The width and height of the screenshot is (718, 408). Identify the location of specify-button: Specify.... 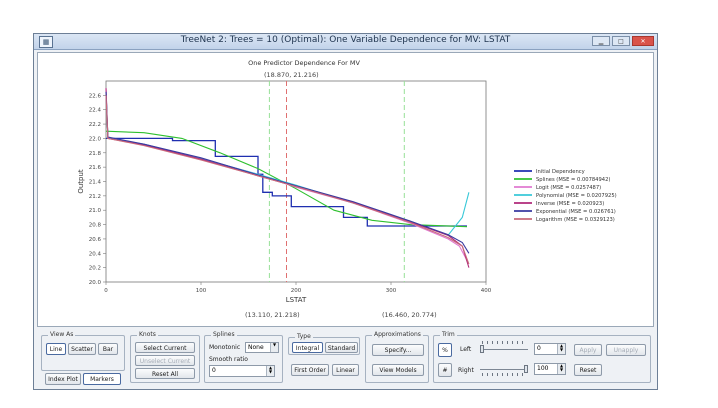
(398, 350).